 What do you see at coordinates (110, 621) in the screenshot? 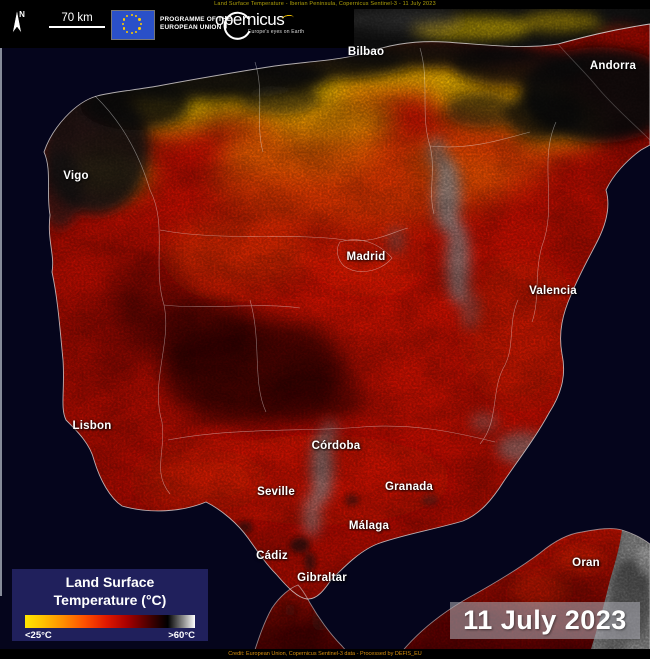
I see `legend-gradient-bar` at bounding box center [110, 621].